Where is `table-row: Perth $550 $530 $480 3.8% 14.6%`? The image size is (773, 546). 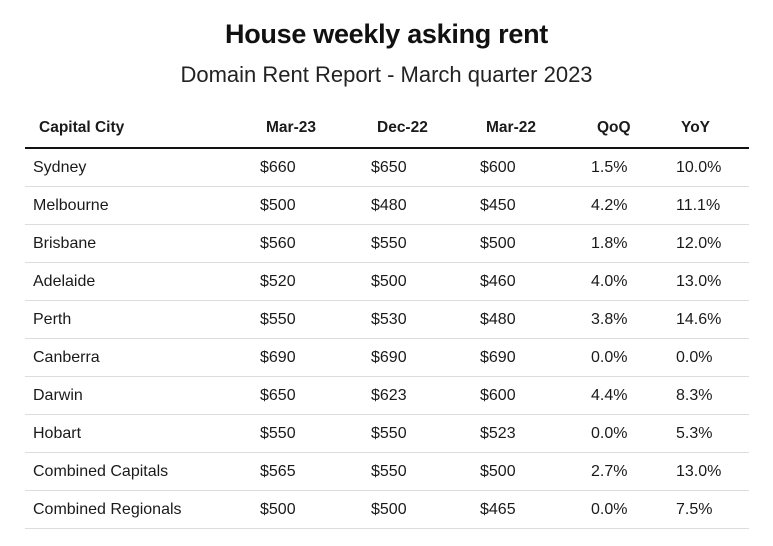 table-row: Perth $550 $530 $480 3.8% 14.6% is located at coordinates (387, 320).